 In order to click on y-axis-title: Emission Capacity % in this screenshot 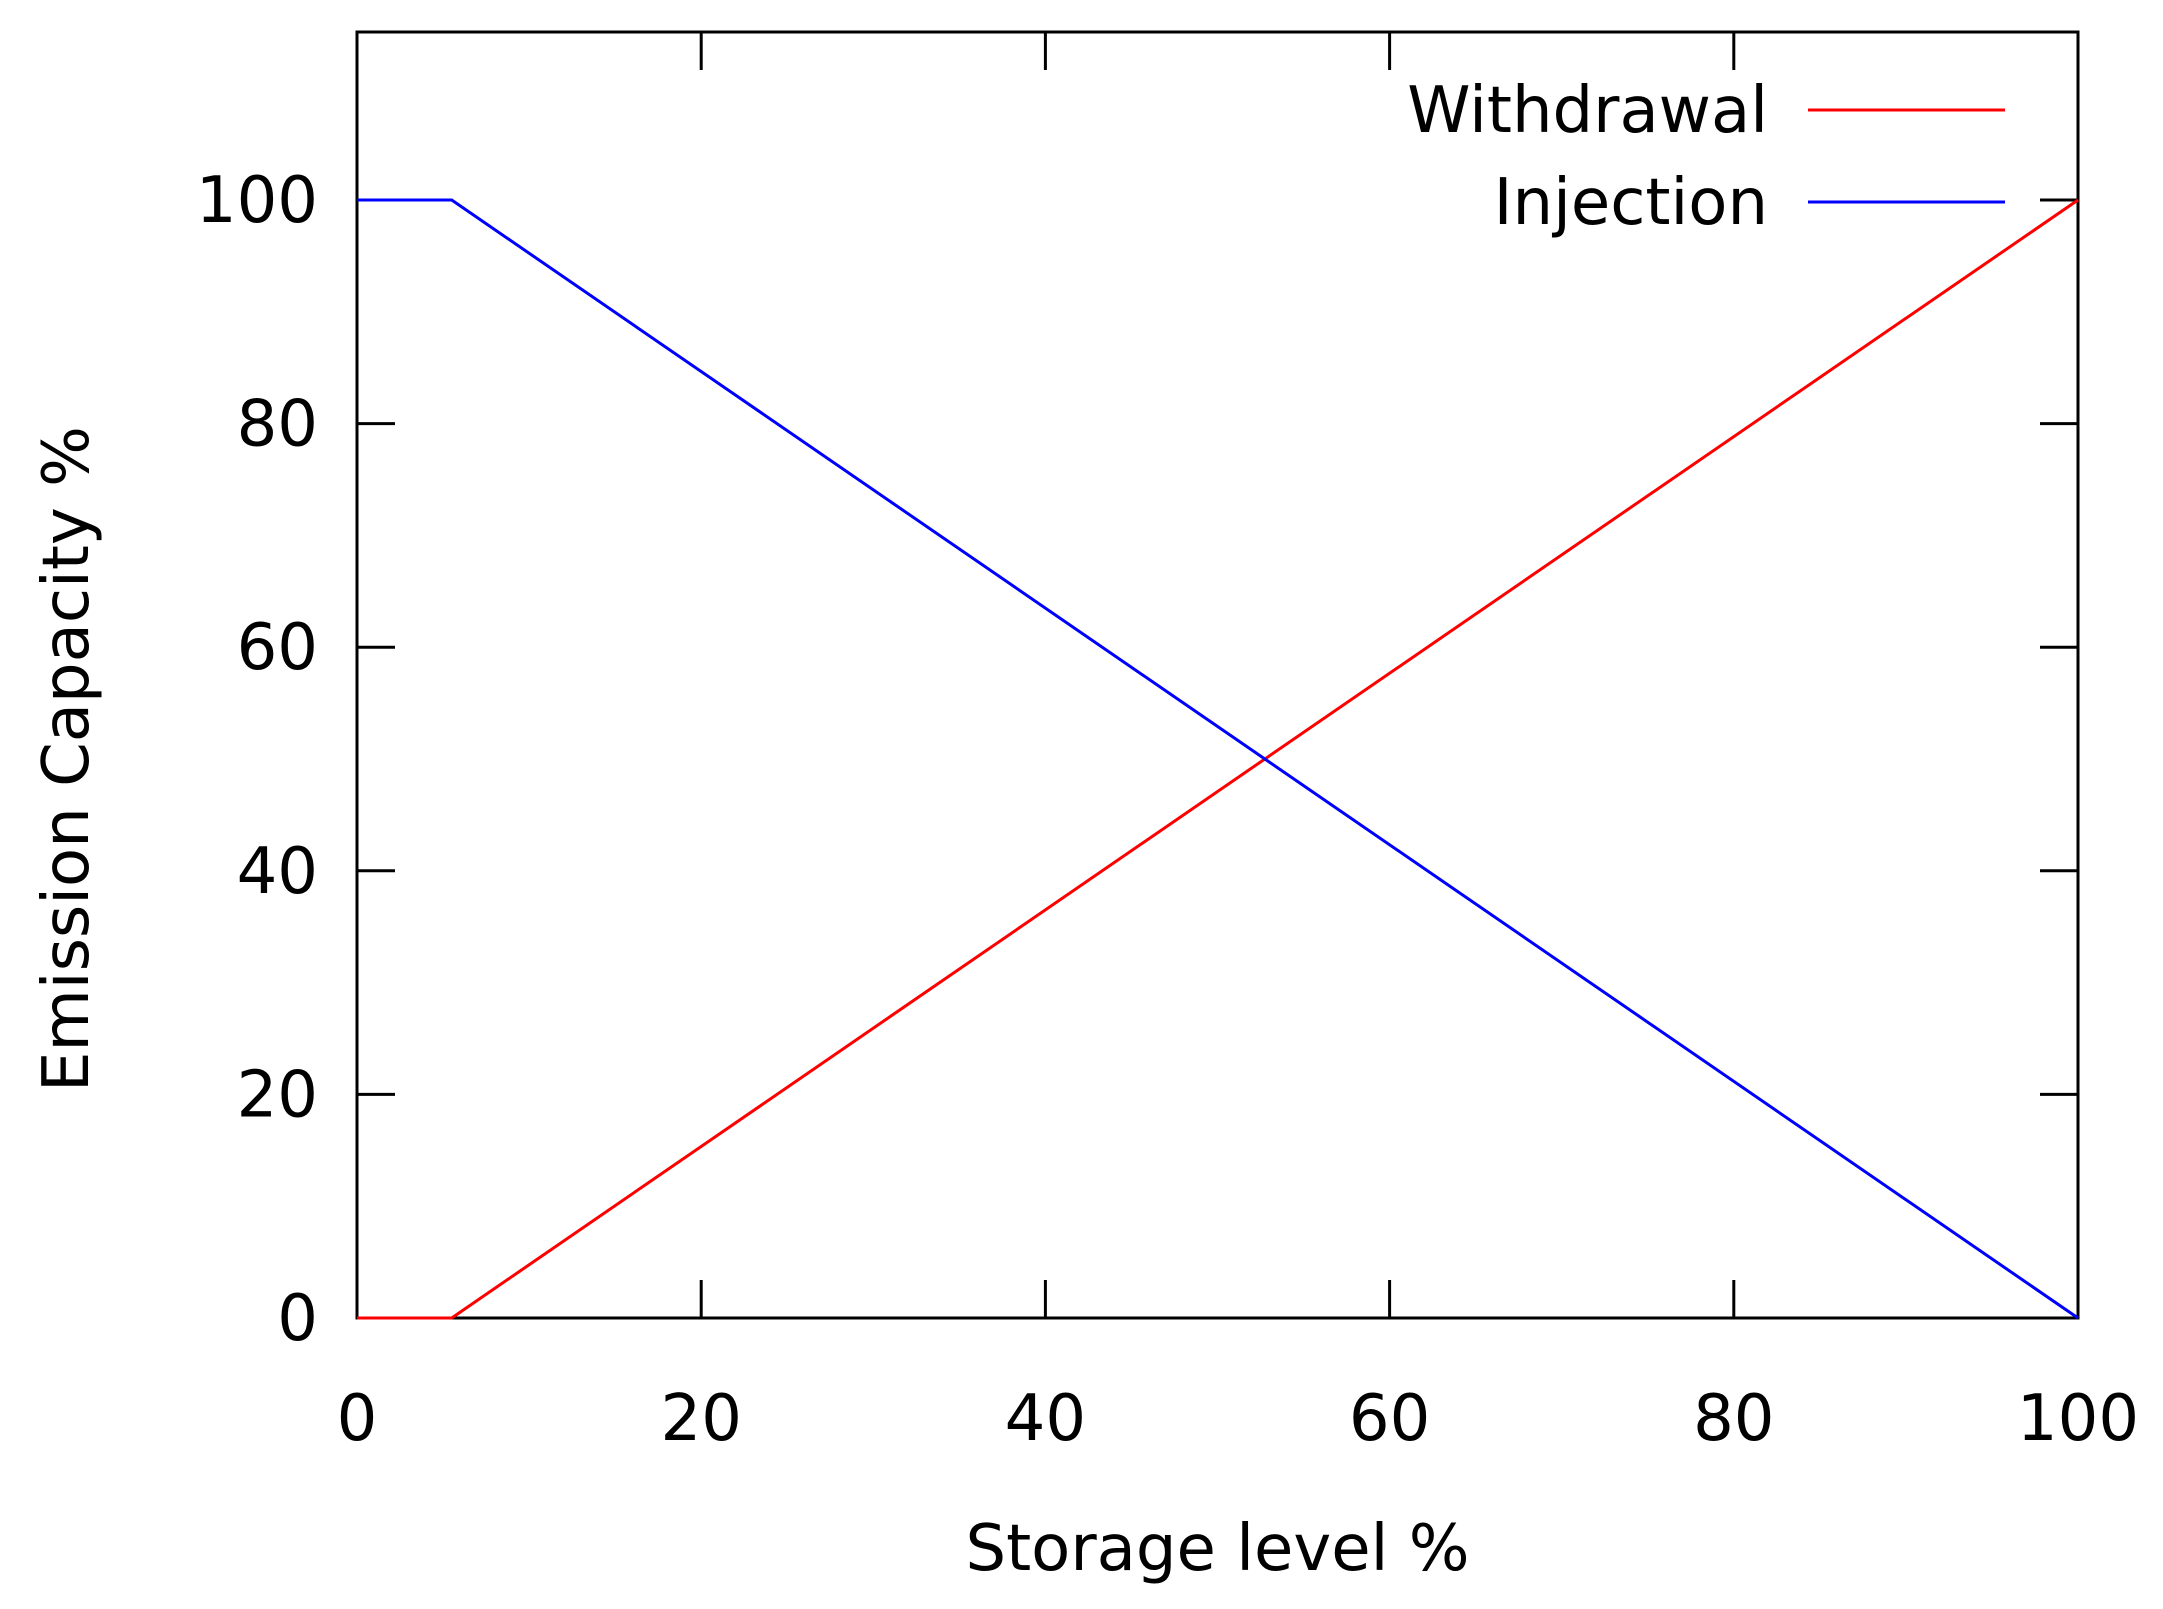, I will do `click(67, 759)`.